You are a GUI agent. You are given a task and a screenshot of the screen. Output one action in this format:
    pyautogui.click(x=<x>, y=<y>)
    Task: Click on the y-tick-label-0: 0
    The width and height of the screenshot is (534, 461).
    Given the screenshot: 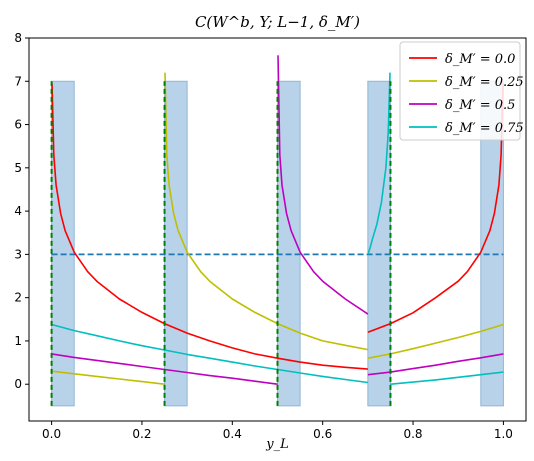 What is the action you would take?
    pyautogui.click(x=18, y=384)
    